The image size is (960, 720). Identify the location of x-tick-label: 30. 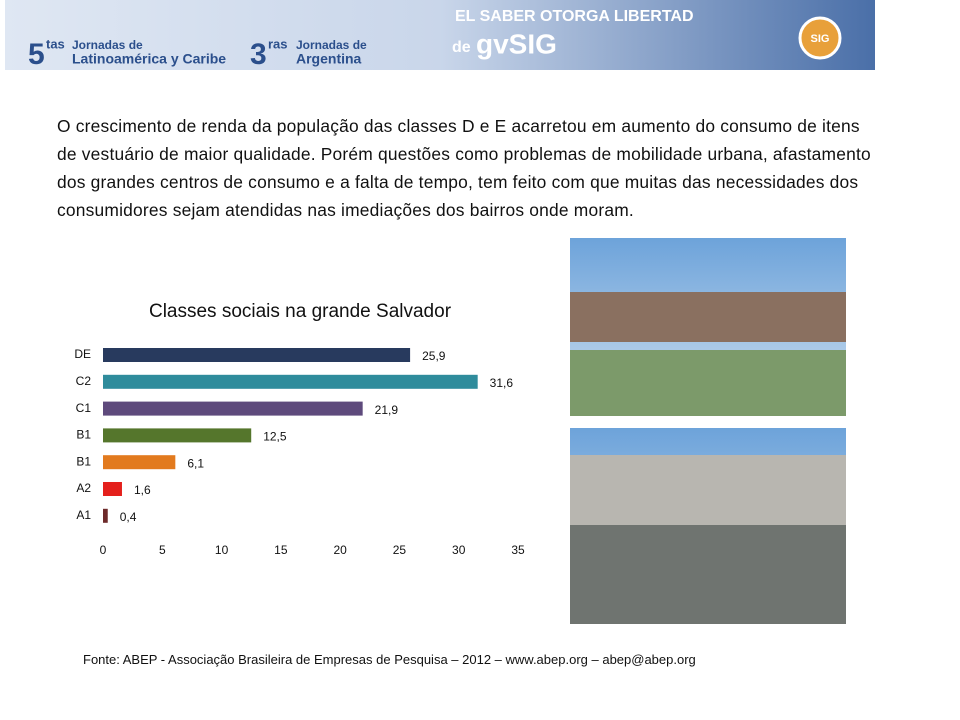
(459, 550).